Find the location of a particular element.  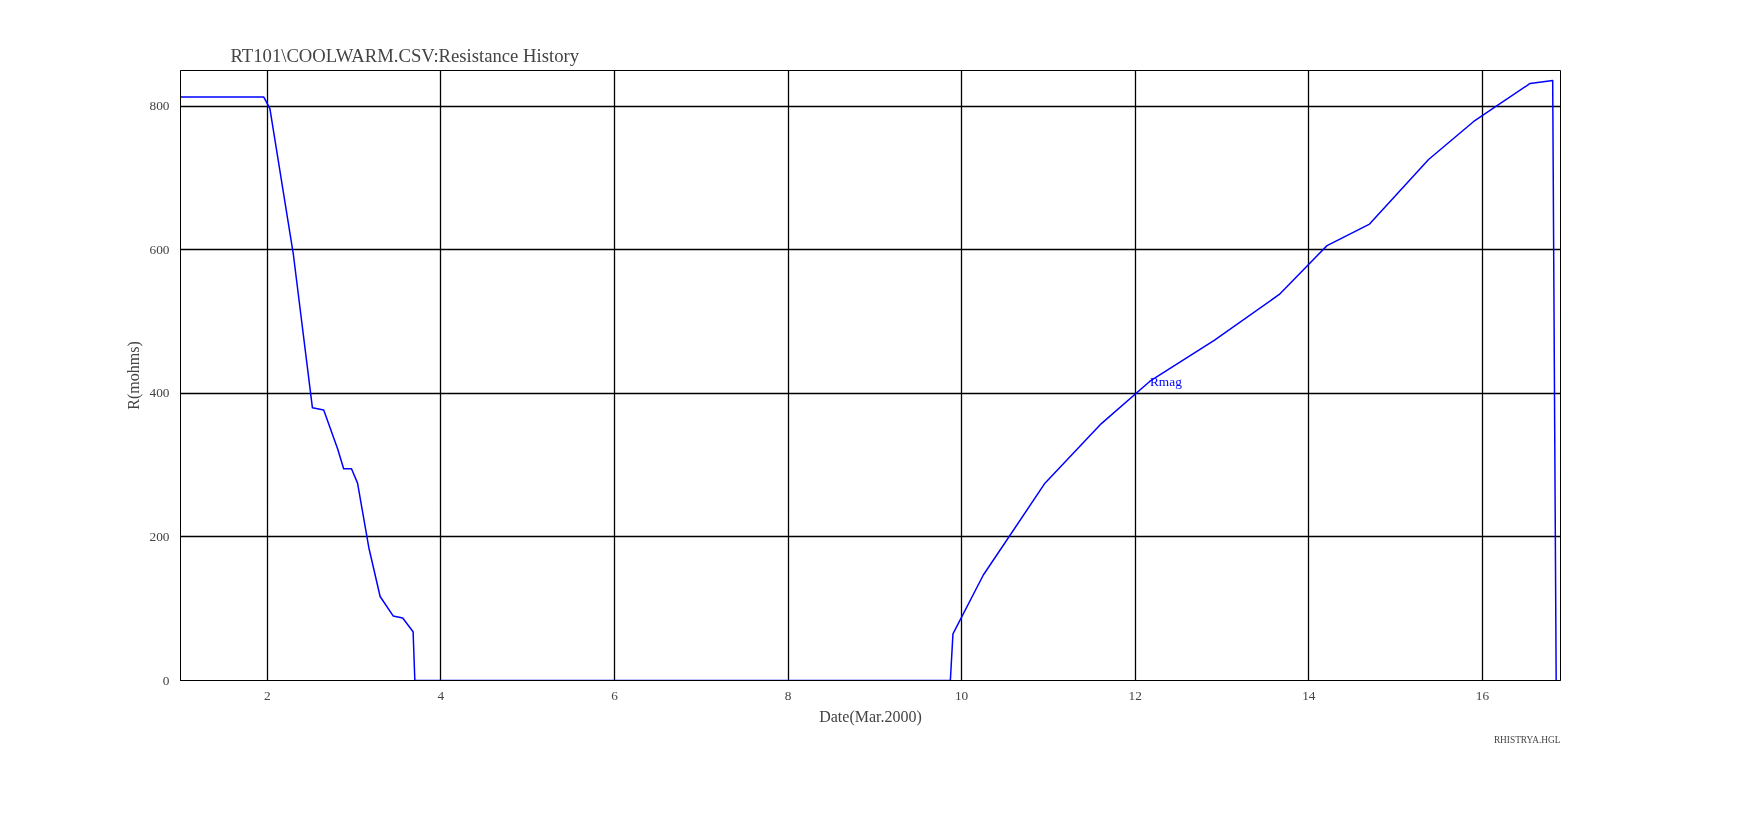

x-tick-label: 2 is located at coordinates (267, 695).